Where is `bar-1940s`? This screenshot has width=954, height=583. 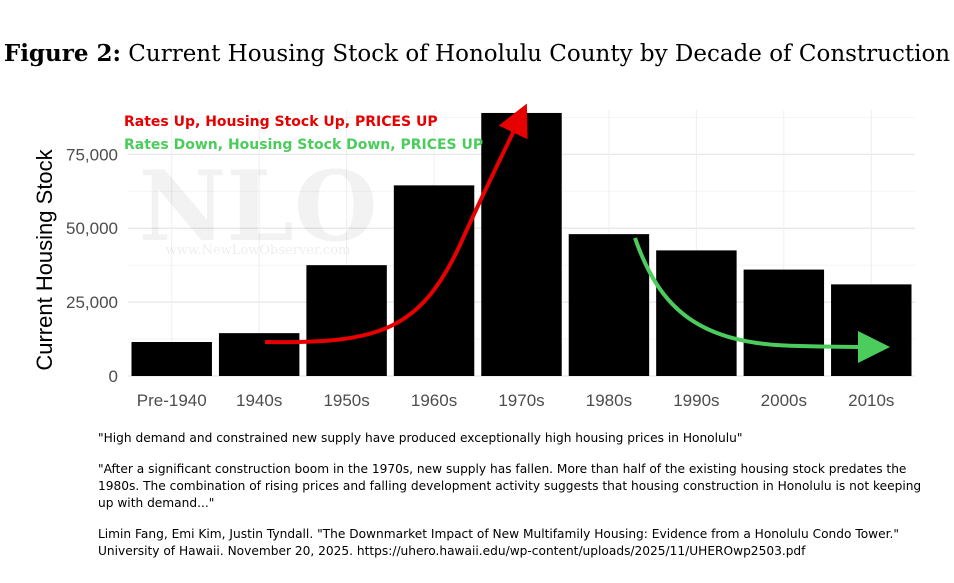 bar-1940s is located at coordinates (259, 354).